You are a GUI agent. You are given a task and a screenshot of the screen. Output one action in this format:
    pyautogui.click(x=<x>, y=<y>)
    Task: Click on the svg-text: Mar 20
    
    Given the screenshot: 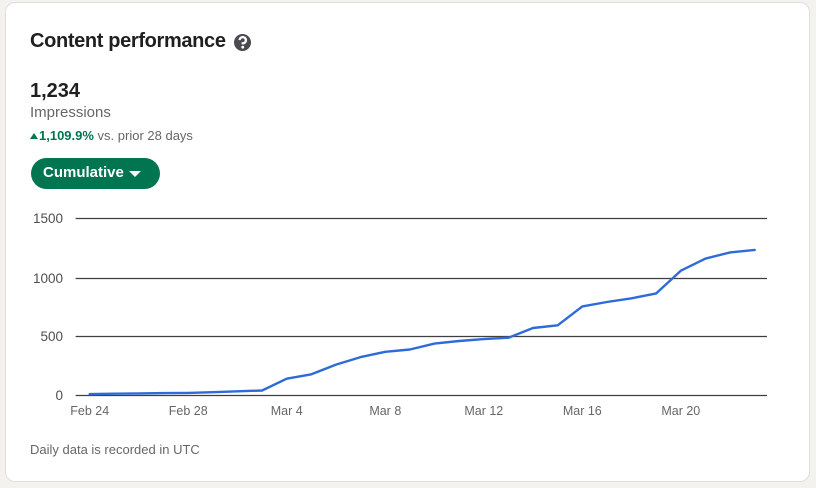 What is the action you would take?
    pyautogui.click(x=680, y=411)
    